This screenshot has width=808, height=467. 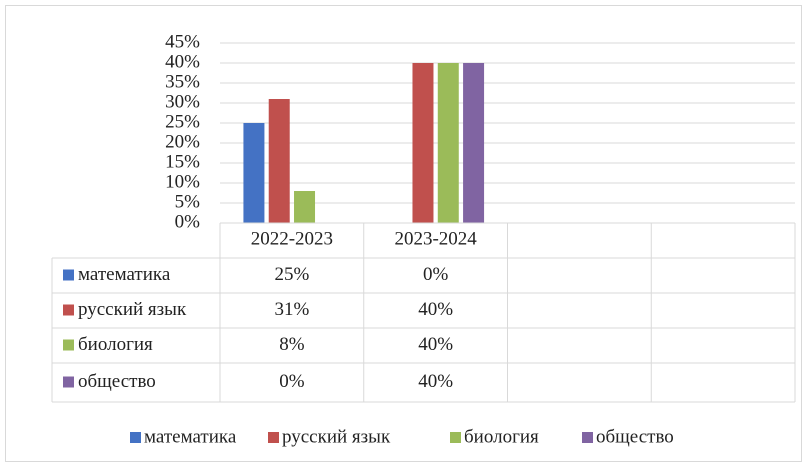 I want to click on y-tick-label: 35%, so click(x=182, y=81).